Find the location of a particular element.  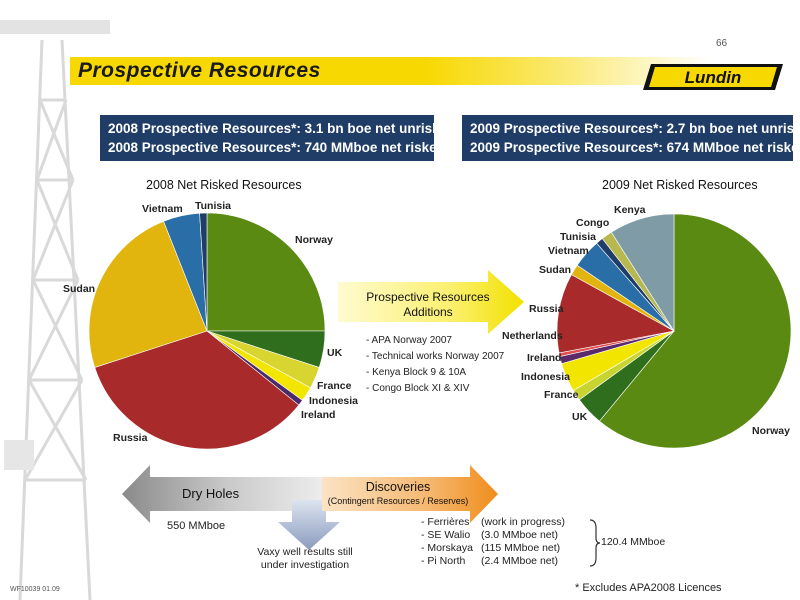

chart-2008-title: 2008 Net Risked Resources is located at coordinates (224, 185).